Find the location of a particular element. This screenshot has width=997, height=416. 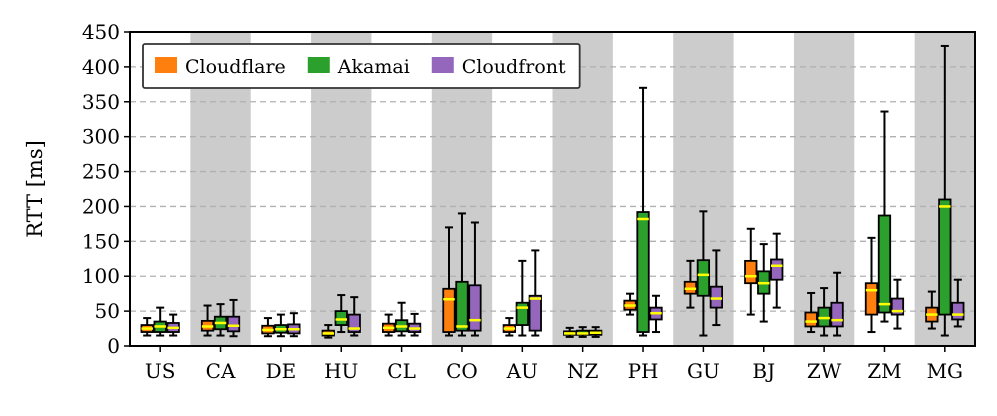

box-cloudflare-zw is located at coordinates (811, 319).